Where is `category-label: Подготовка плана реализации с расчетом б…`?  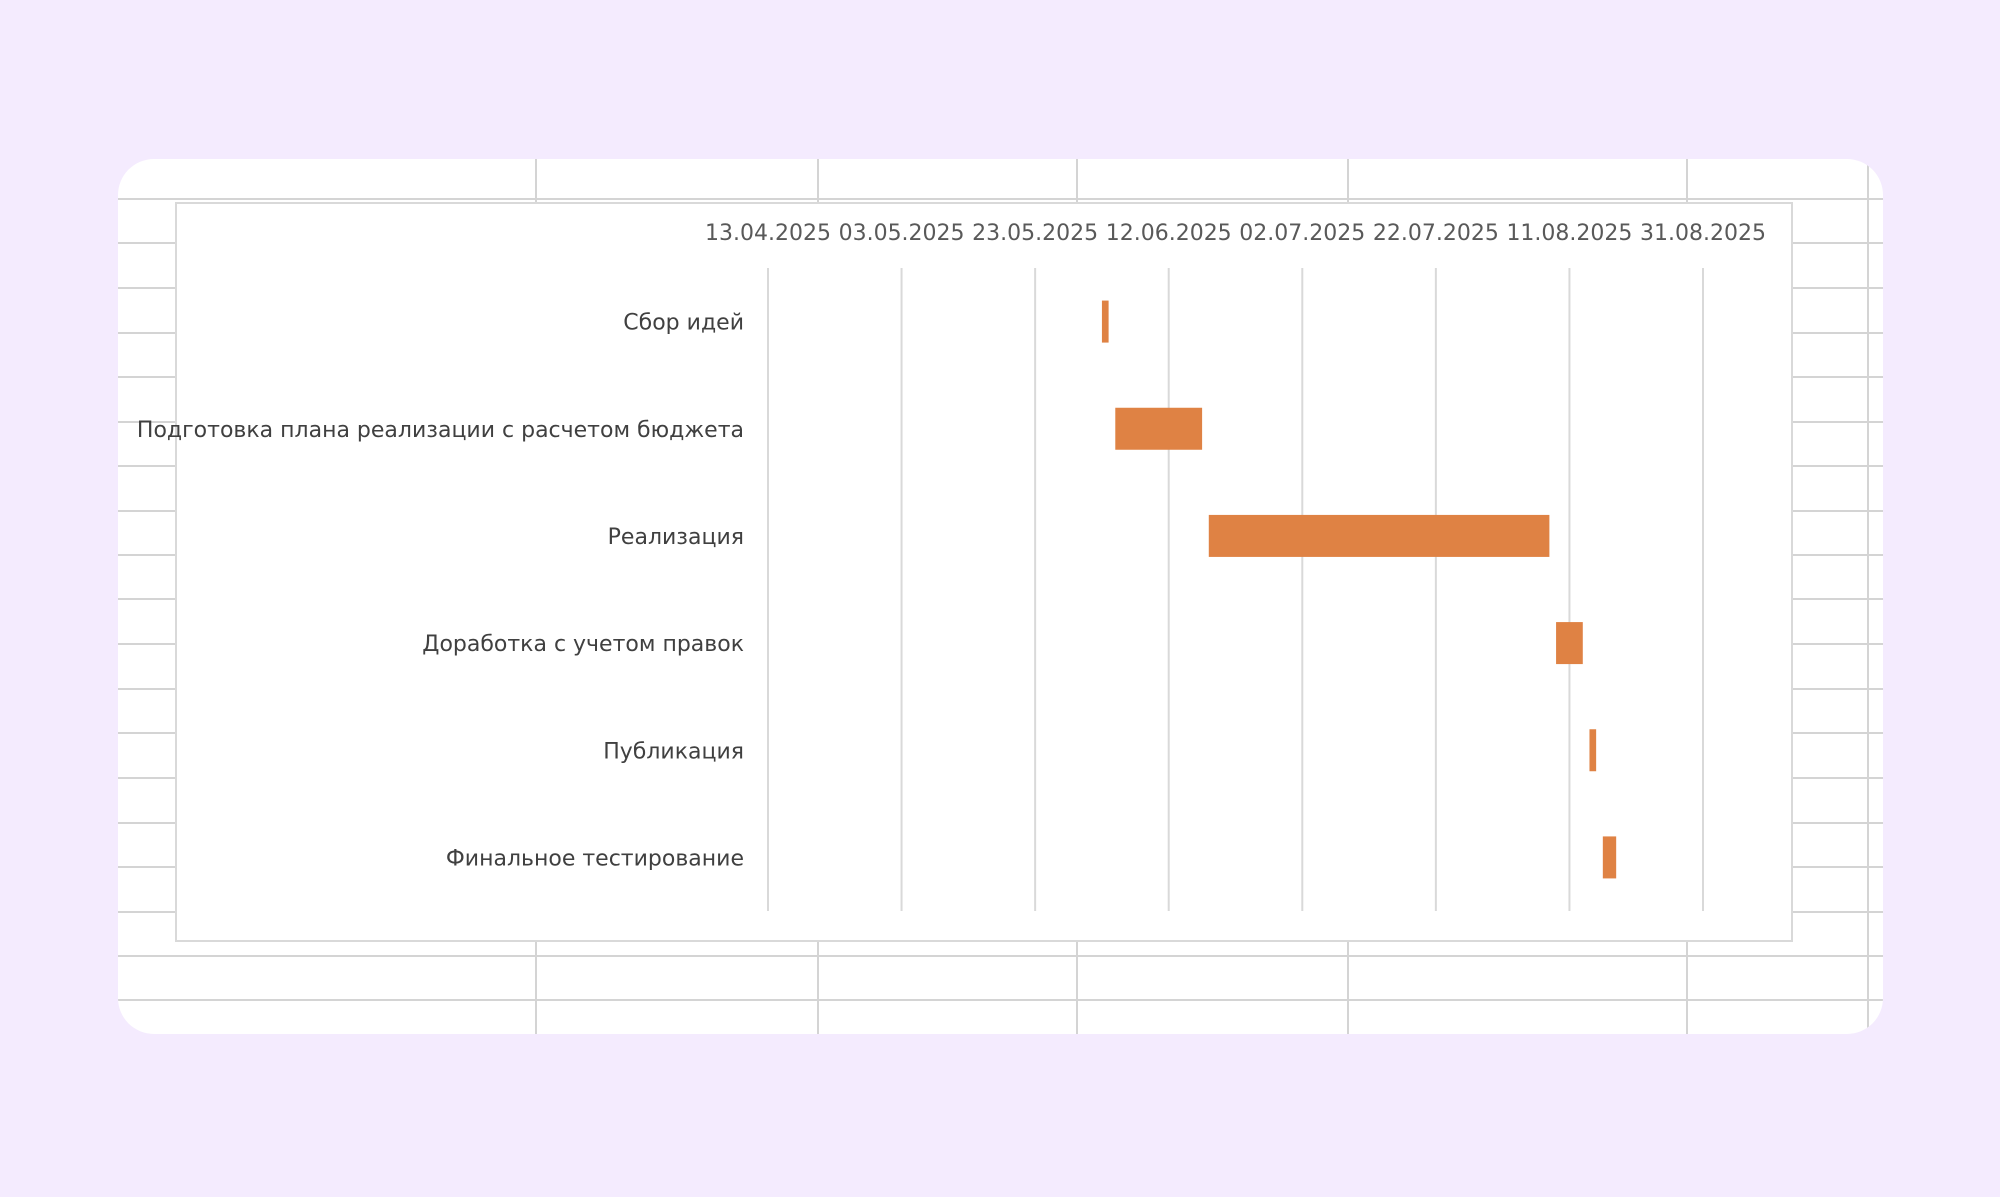 category-label: Подготовка плана реализации с расчетом б… is located at coordinates (440, 430).